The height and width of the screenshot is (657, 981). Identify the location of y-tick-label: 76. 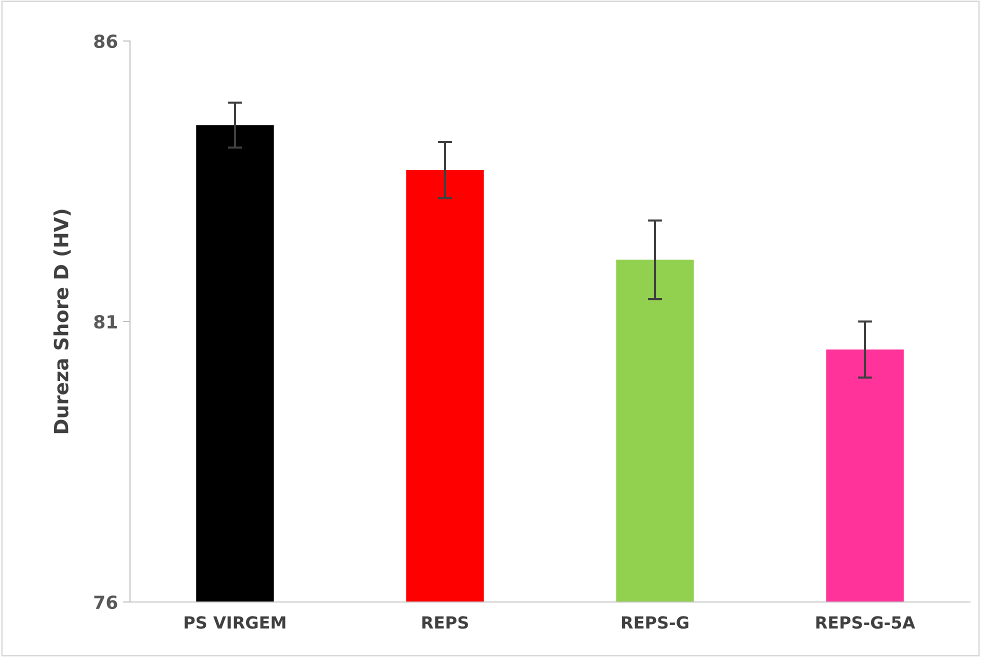
(106, 602).